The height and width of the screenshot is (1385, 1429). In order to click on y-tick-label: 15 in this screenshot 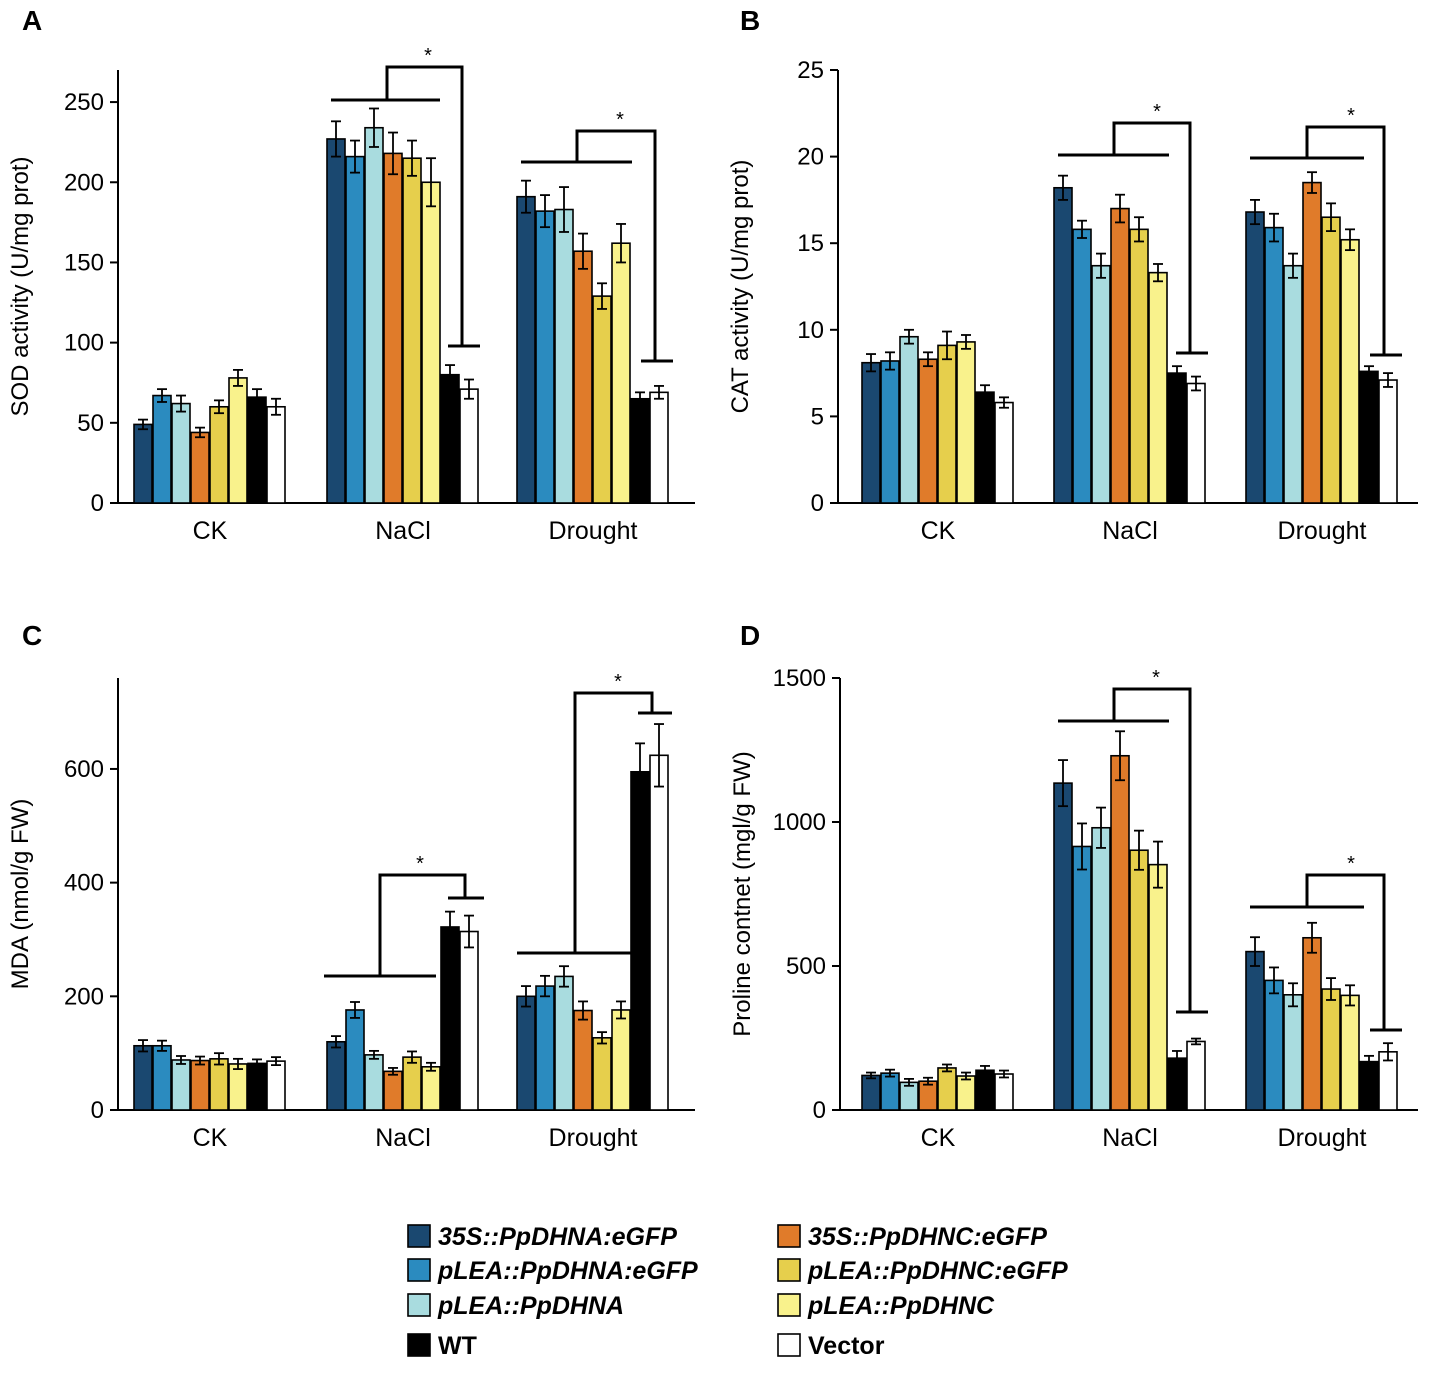, I will do `click(810, 243)`.